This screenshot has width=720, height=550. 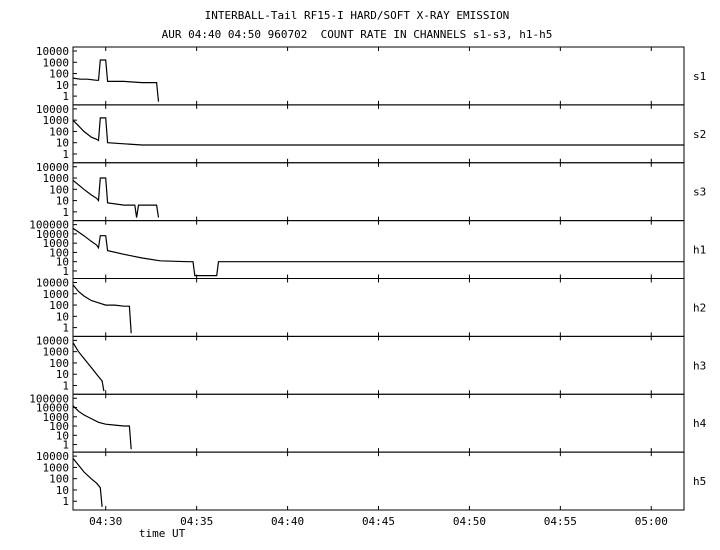 I want to click on y-tick-label-h4: 10000, so click(x=52, y=408).